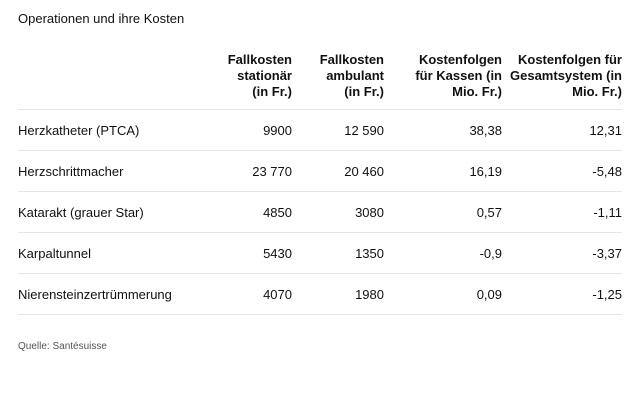 This screenshot has height=404, width=640. I want to click on system-cost-cell: -1,25, so click(562, 294).